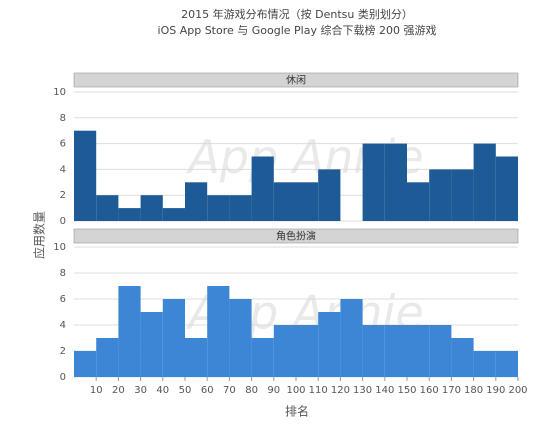 Image resolution: width=550 pixels, height=434 pixels. What do you see at coordinates (384, 390) in the screenshot?
I see `x-tick-label: 140` at bounding box center [384, 390].